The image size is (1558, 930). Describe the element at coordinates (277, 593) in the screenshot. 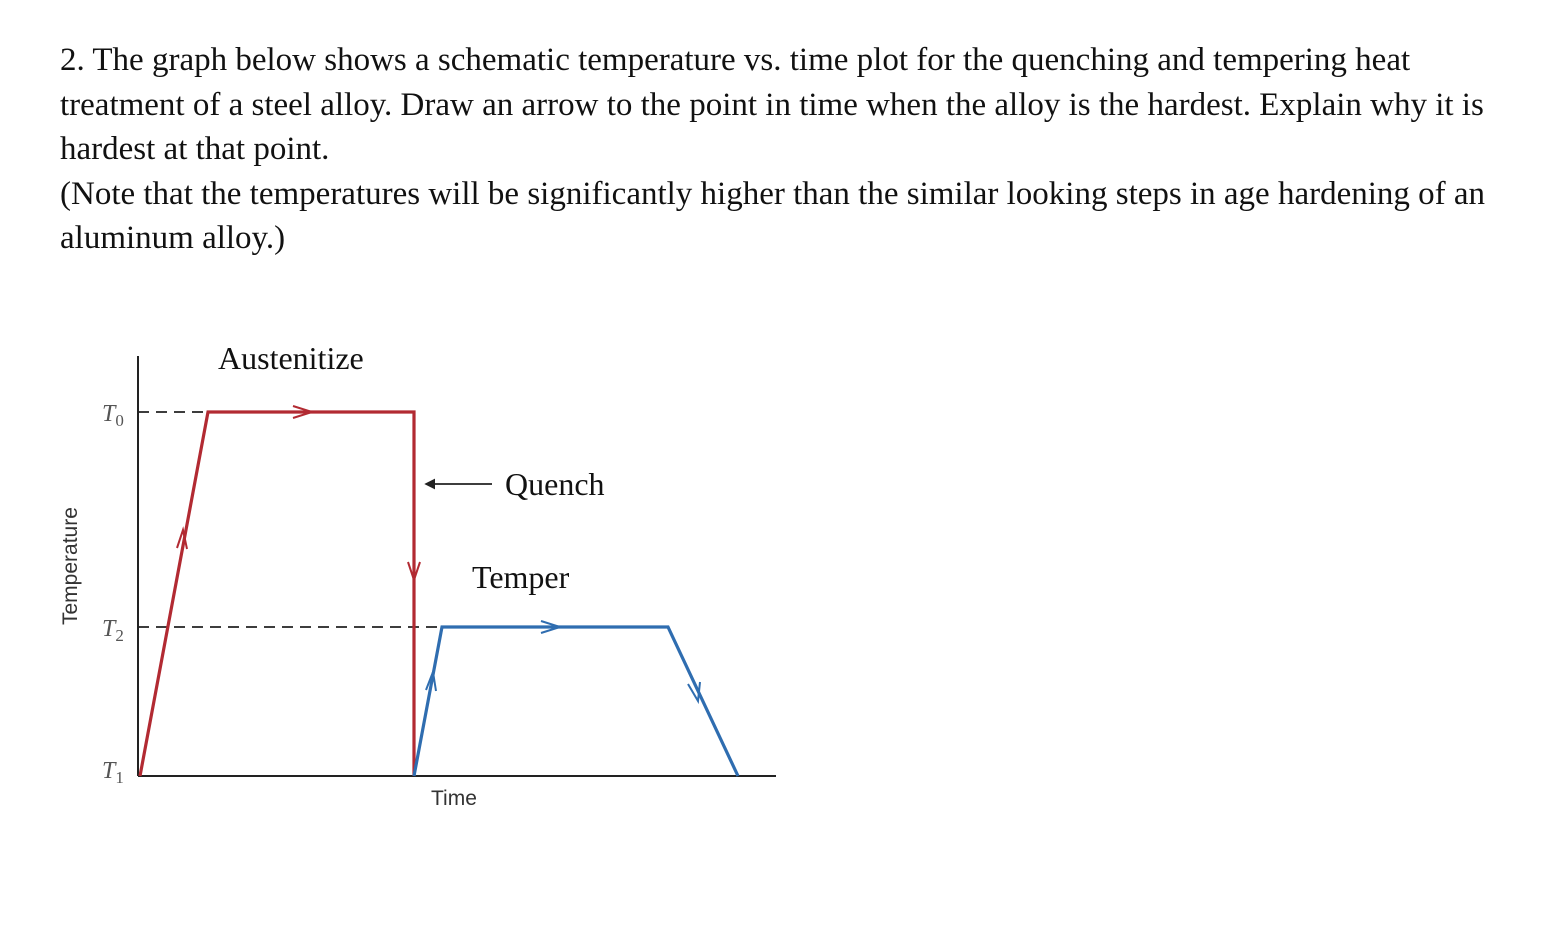

I see `austenitize-quench-path` at that location.